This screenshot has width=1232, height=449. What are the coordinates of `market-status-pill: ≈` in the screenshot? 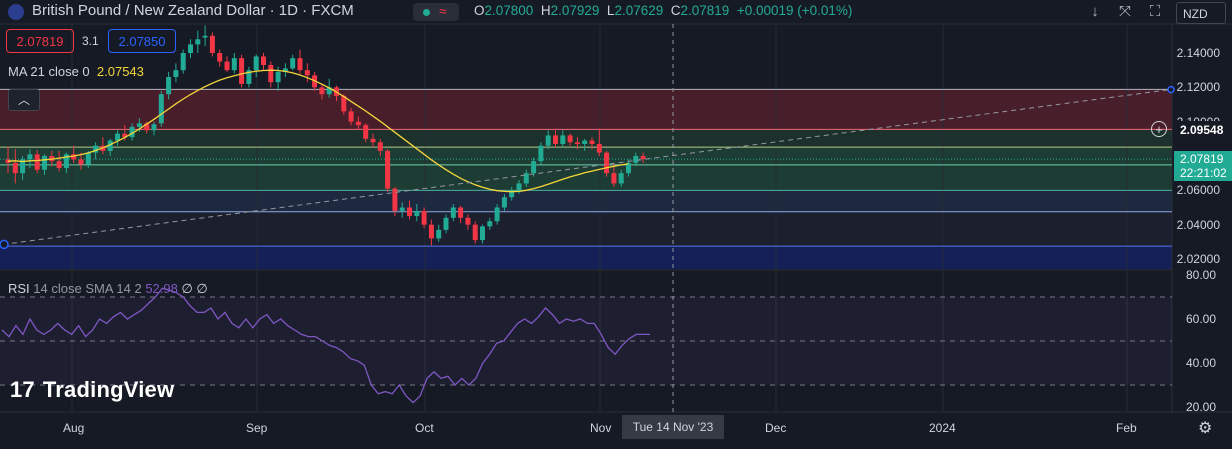 It's located at (436, 12).